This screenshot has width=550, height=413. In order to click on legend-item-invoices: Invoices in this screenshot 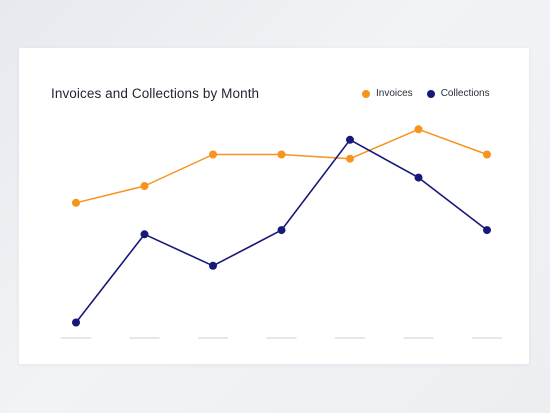, I will do `click(387, 93)`.